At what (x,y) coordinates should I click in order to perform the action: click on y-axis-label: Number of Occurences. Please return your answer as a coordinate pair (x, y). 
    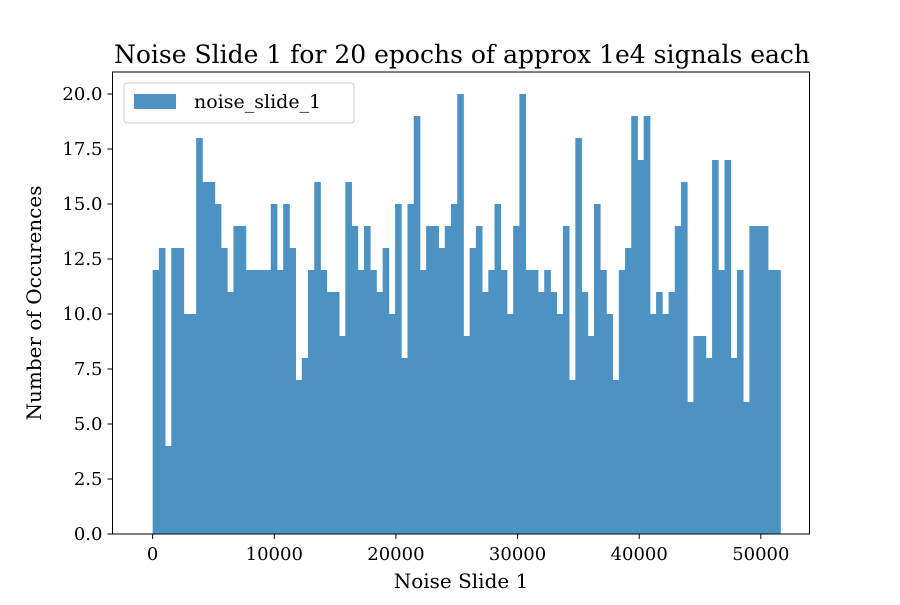
    Looking at the image, I should click on (34, 303).